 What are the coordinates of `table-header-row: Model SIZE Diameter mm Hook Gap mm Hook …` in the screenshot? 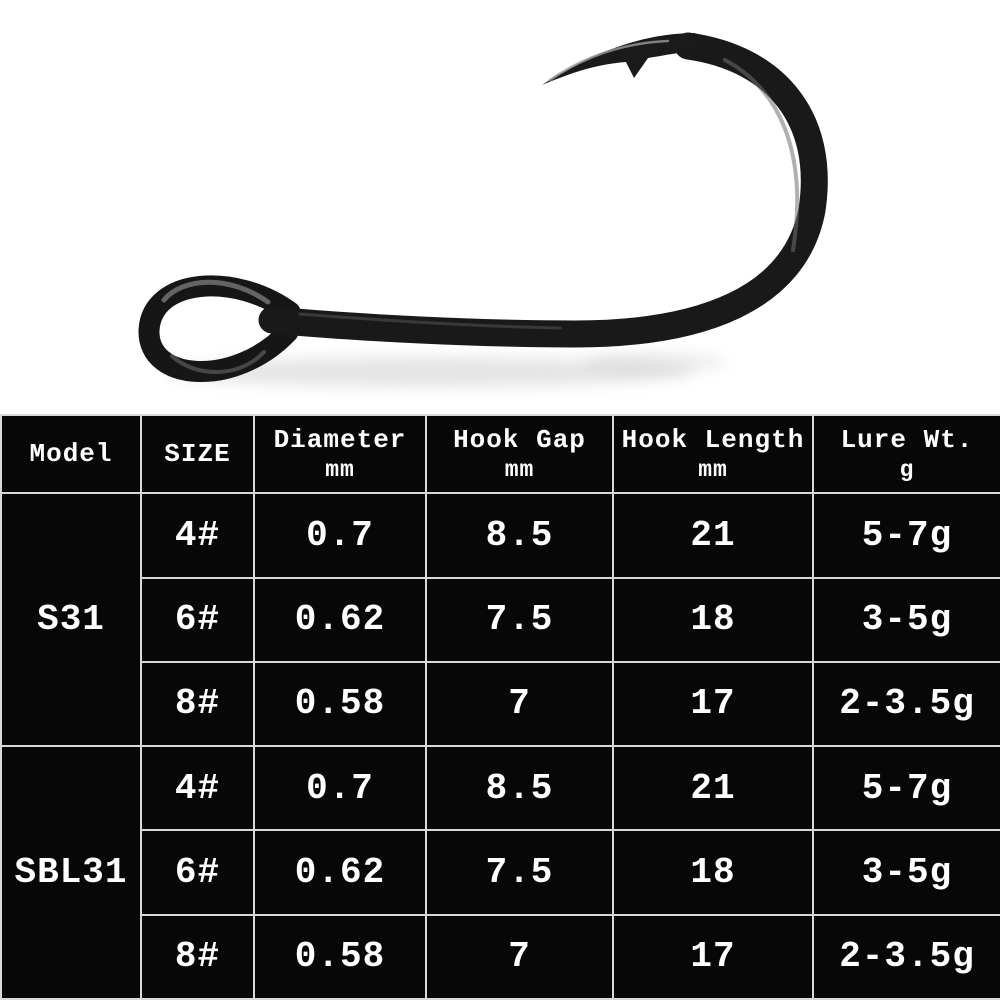 It's located at (500, 454).